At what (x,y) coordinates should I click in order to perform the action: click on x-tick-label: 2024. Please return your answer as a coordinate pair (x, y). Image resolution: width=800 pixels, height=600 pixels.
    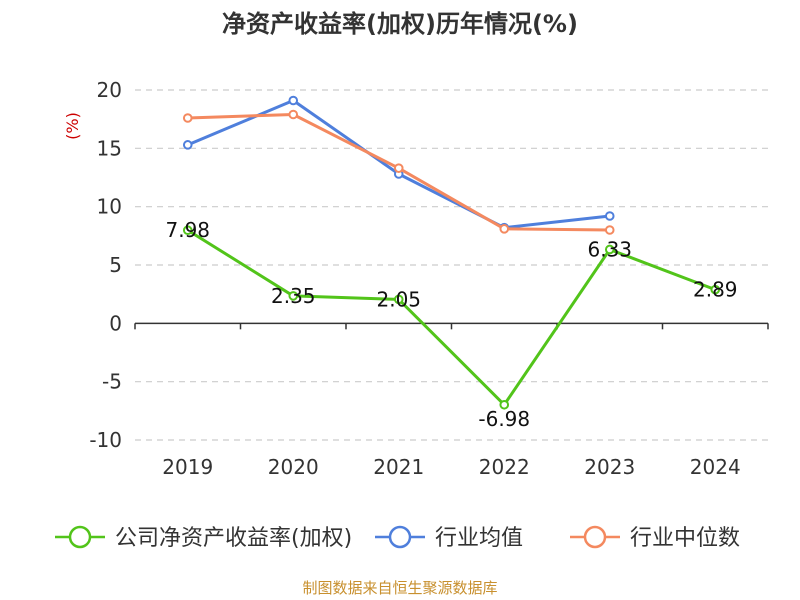
    Looking at the image, I should click on (715, 467).